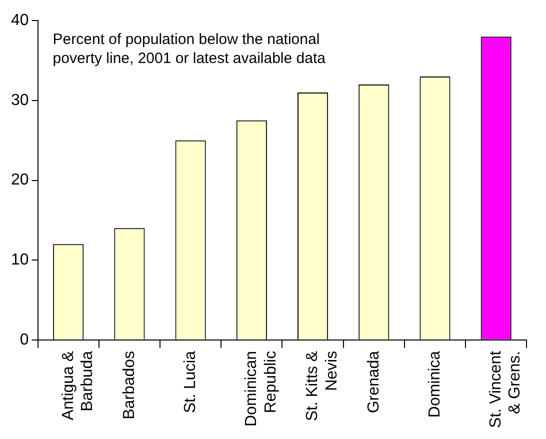 Image resolution: width=546 pixels, height=439 pixels. I want to click on x-tick-label: St. Vincent & Grens., so click(506, 389).